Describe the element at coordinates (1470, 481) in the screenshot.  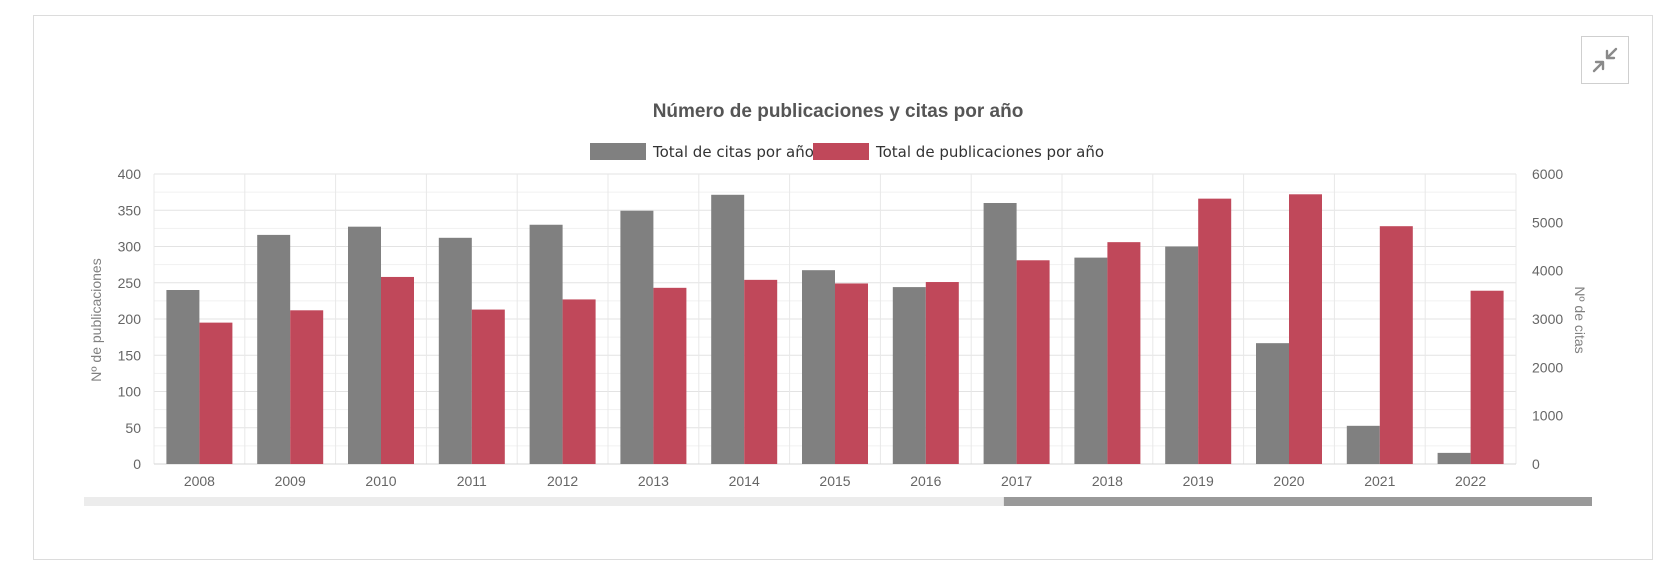
I see `x-tick-label: 2022` at that location.